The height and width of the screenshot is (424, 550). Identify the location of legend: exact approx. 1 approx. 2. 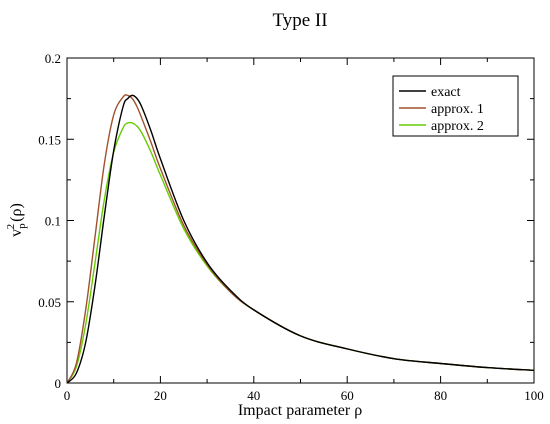
(455, 106).